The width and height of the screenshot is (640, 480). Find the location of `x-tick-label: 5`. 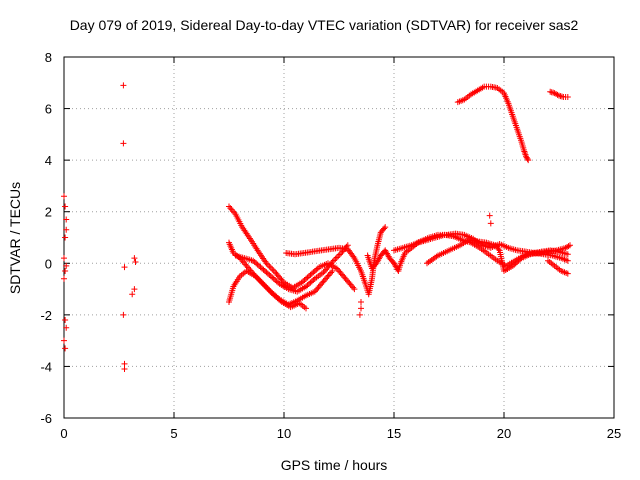

x-tick-label: 5 is located at coordinates (173, 433).